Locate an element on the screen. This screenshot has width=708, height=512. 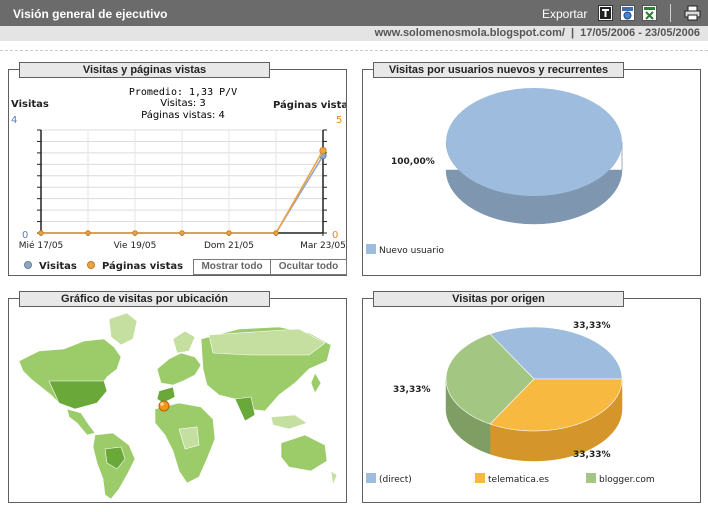
legend-new-user-label: Nuevo usuario is located at coordinates (411, 251).